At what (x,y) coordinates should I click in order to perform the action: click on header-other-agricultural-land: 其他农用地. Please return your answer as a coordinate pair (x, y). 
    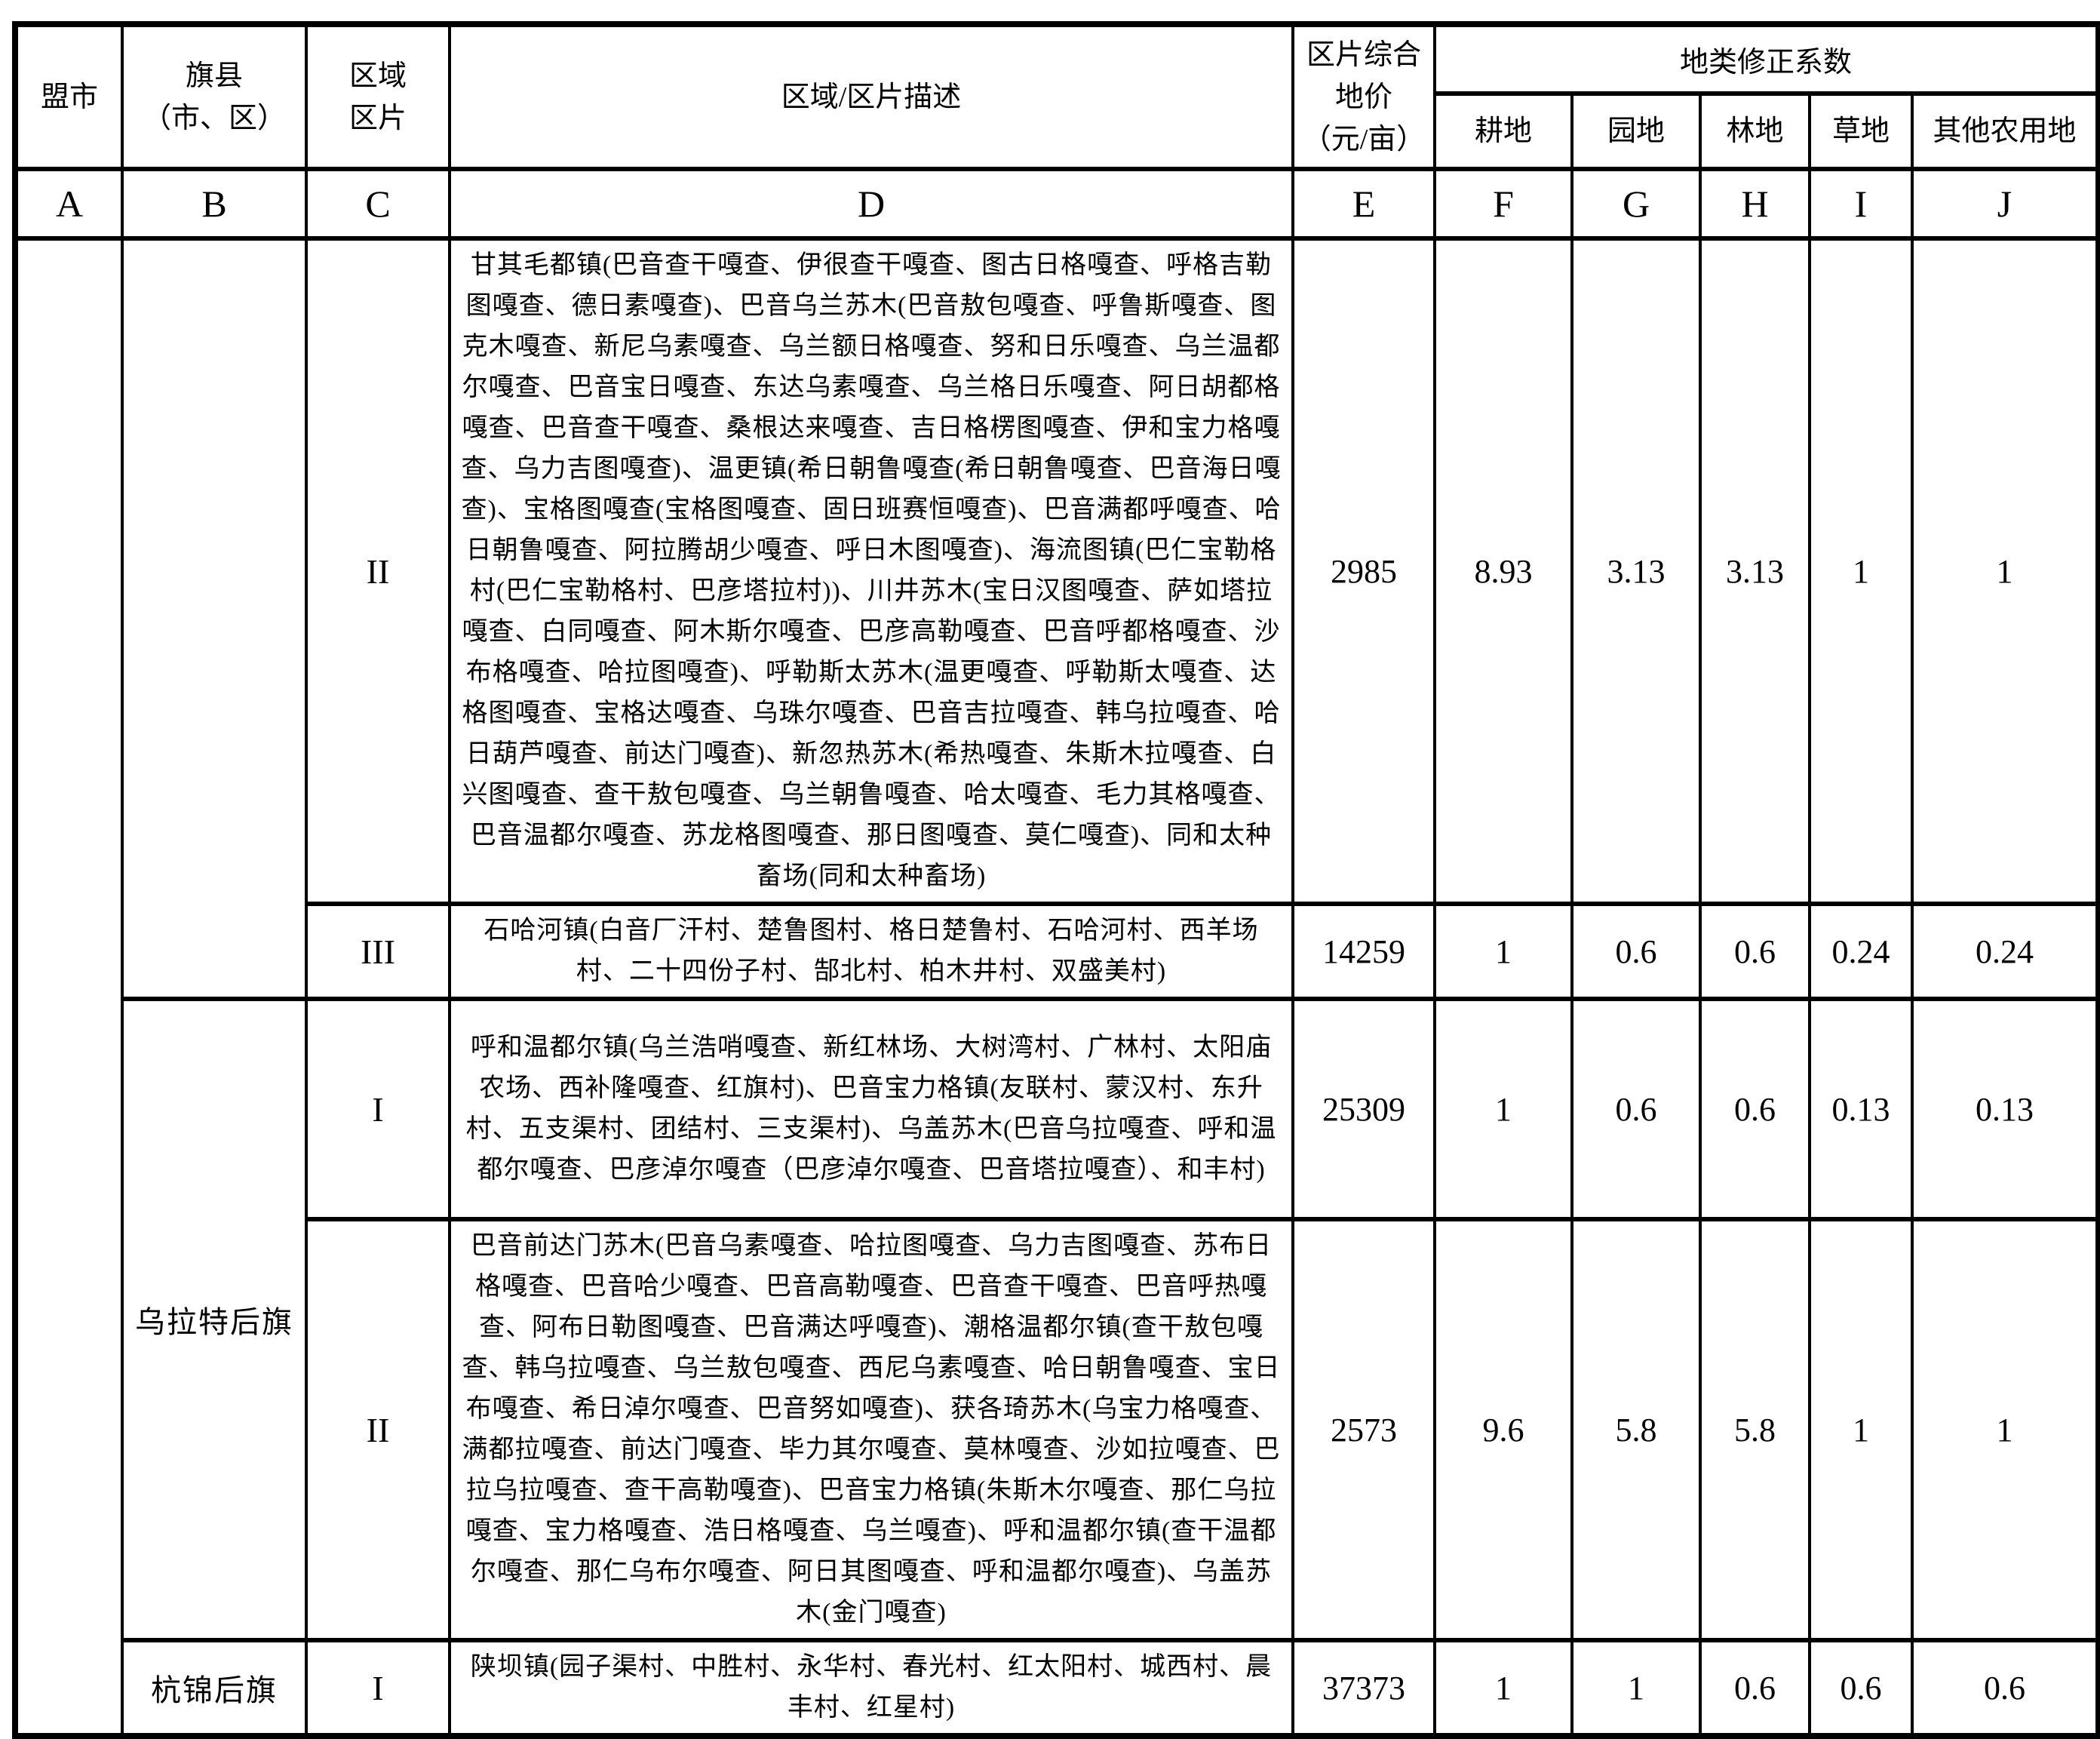
    Looking at the image, I should click on (2005, 131).